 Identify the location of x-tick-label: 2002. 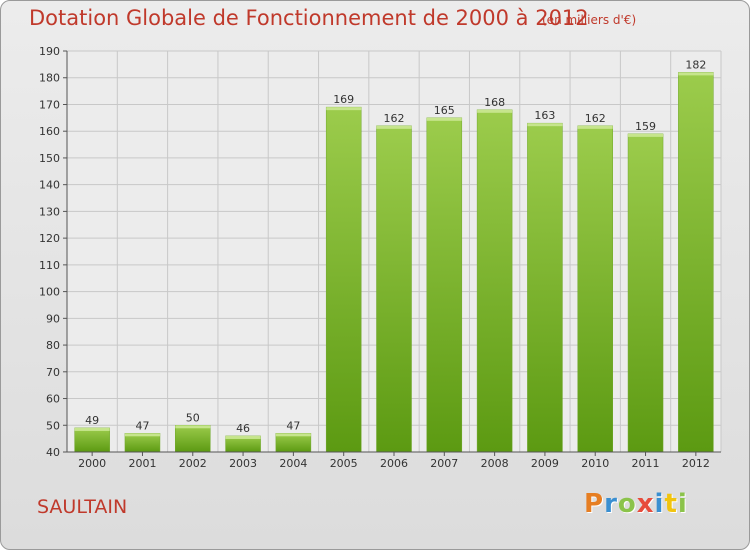
(193, 463).